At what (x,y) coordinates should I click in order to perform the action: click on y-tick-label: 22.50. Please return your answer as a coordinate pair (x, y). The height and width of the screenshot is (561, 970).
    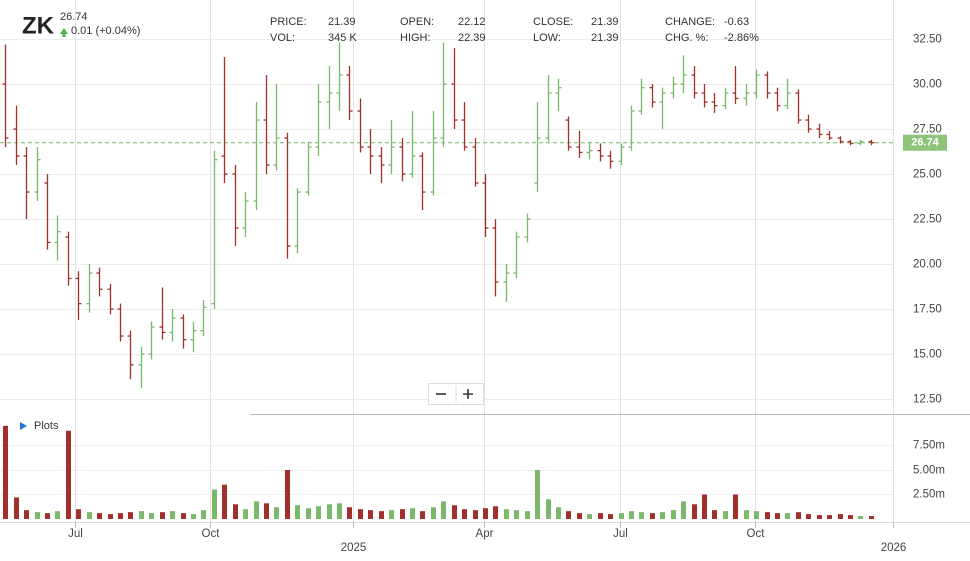
    Looking at the image, I should click on (927, 220).